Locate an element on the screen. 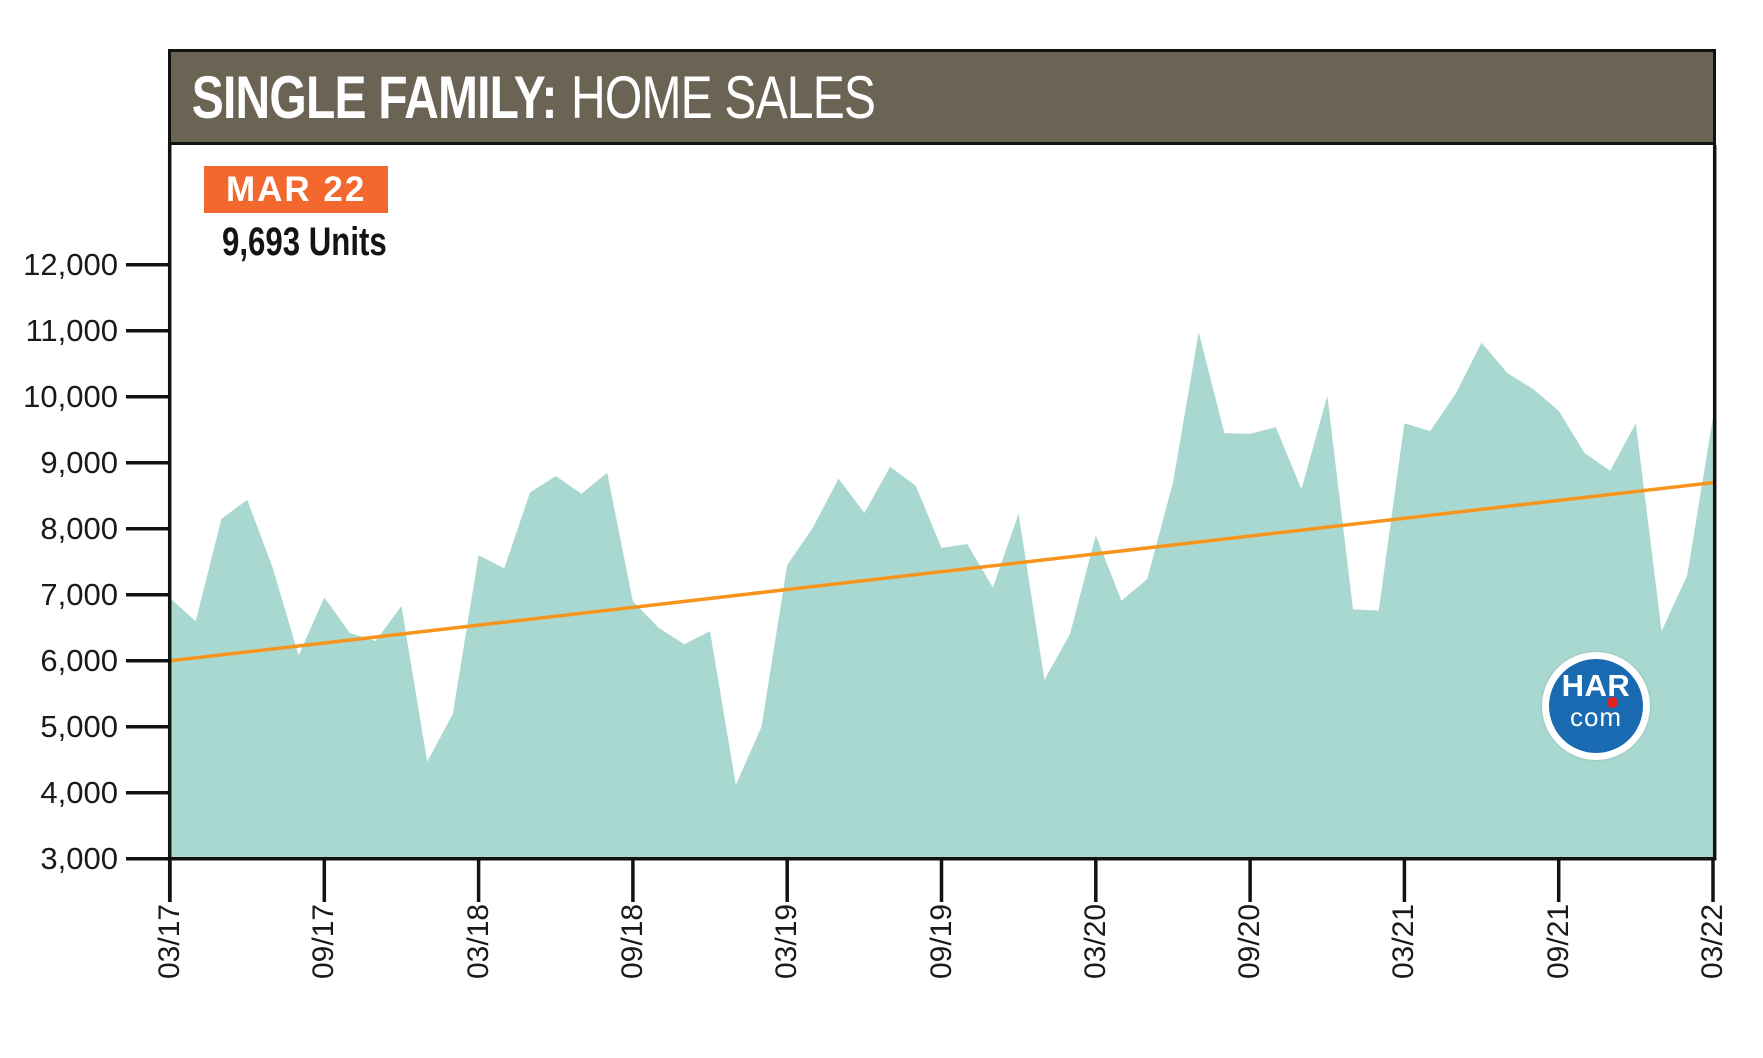  y-axis-label: 8,000 is located at coordinates (79, 528).